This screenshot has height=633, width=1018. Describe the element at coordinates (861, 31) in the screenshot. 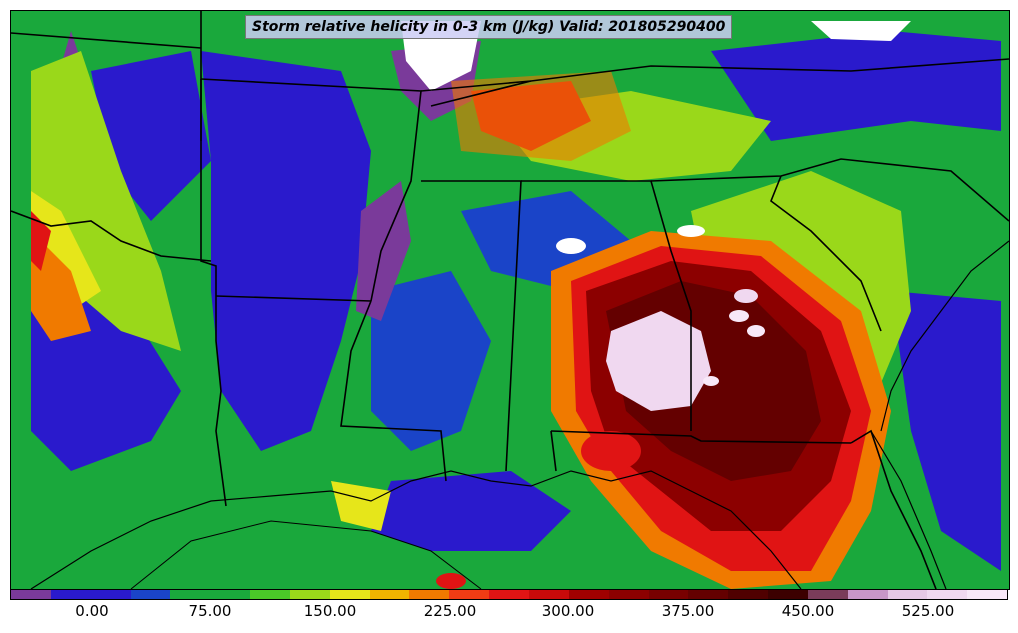

I see `white-spot-ne` at that location.